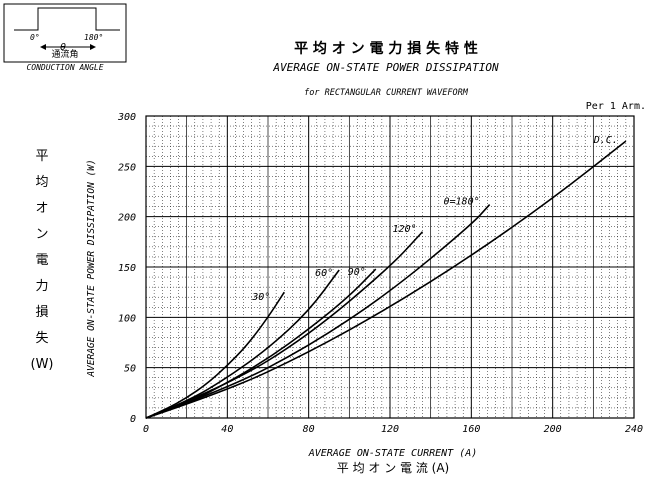 Image resolution: width=650 pixels, height=480 pixels. What do you see at coordinates (35, 37) in the screenshot?
I see `inset-deg0-label: 0°` at bounding box center [35, 37].